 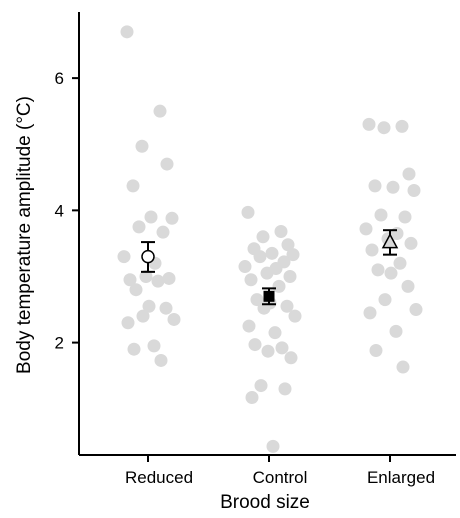 I want to click on x-tick-label: Control, so click(x=280, y=477).